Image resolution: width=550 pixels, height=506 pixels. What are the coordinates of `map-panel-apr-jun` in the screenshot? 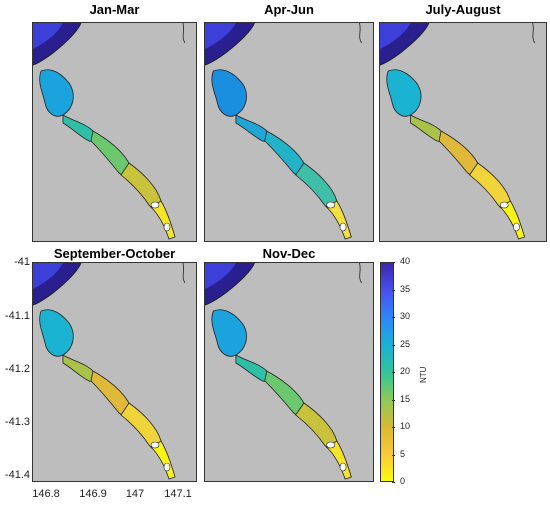 It's located at (289, 132).